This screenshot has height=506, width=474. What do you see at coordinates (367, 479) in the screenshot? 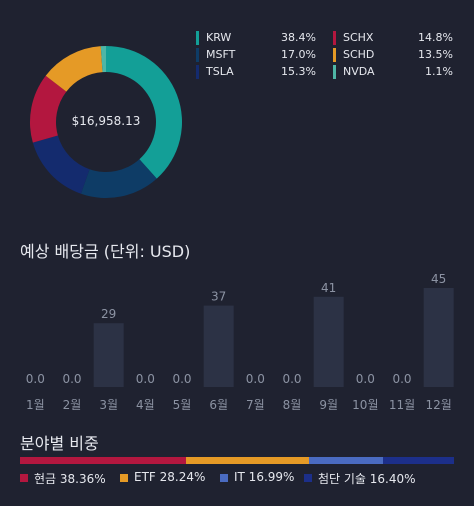
I see `sector-legend-label: 첨단 기술 16.40%` at bounding box center [367, 479].